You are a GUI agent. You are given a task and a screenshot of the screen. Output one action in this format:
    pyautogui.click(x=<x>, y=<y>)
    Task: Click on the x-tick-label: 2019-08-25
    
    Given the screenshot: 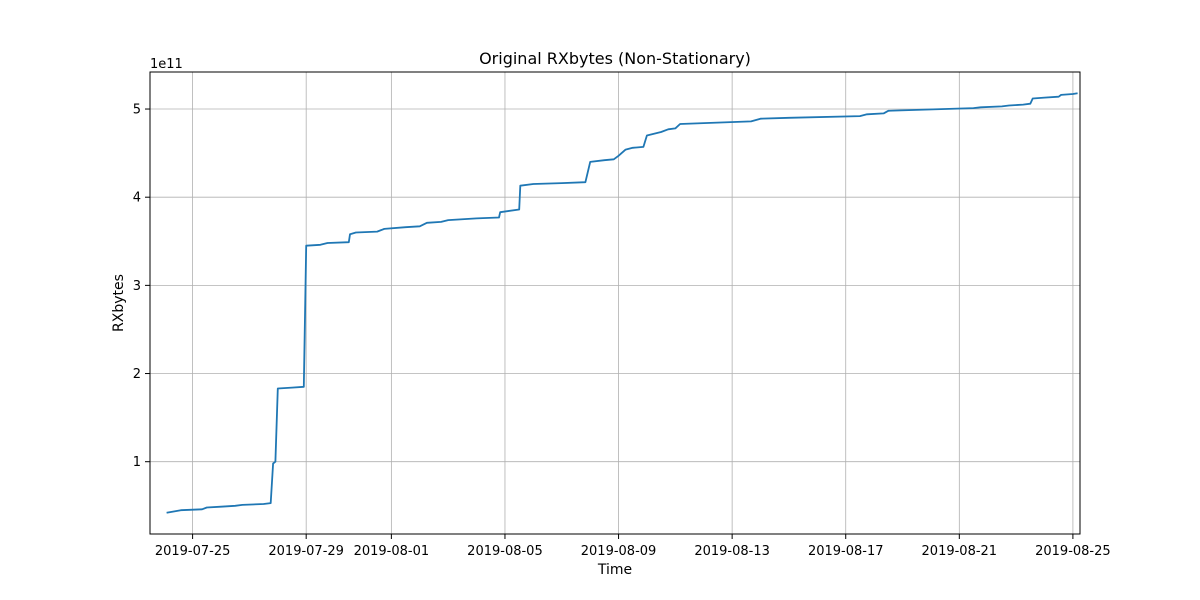 What is the action you would take?
    pyautogui.click(x=1073, y=551)
    